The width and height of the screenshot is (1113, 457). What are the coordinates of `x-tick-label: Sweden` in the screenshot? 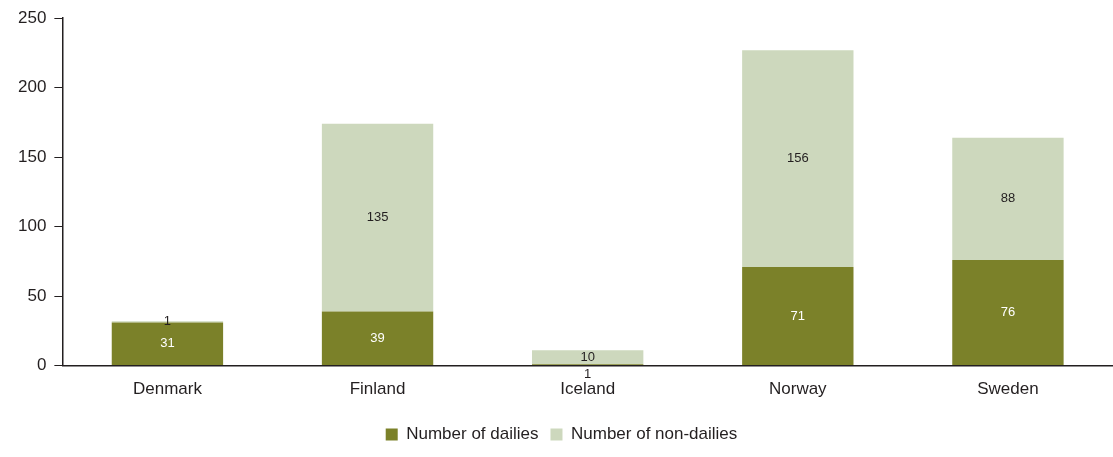 It's located at (1008, 389).